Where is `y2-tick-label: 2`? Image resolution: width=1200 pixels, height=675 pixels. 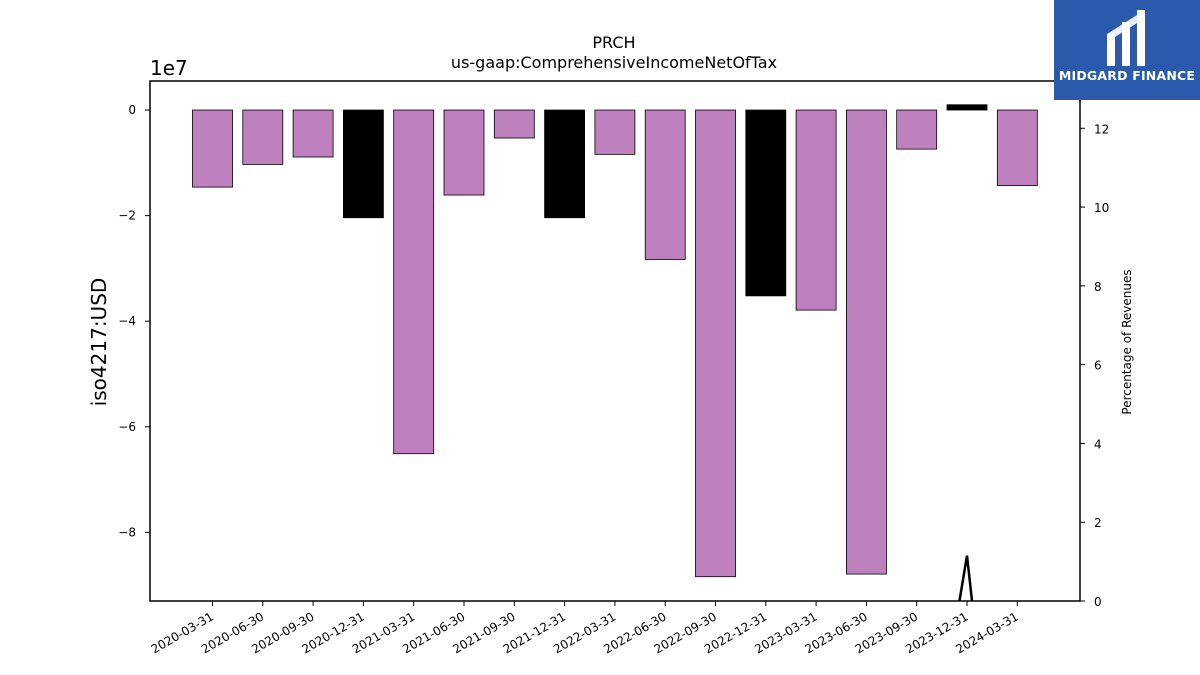
y2-tick-label: 2 is located at coordinates (1098, 523).